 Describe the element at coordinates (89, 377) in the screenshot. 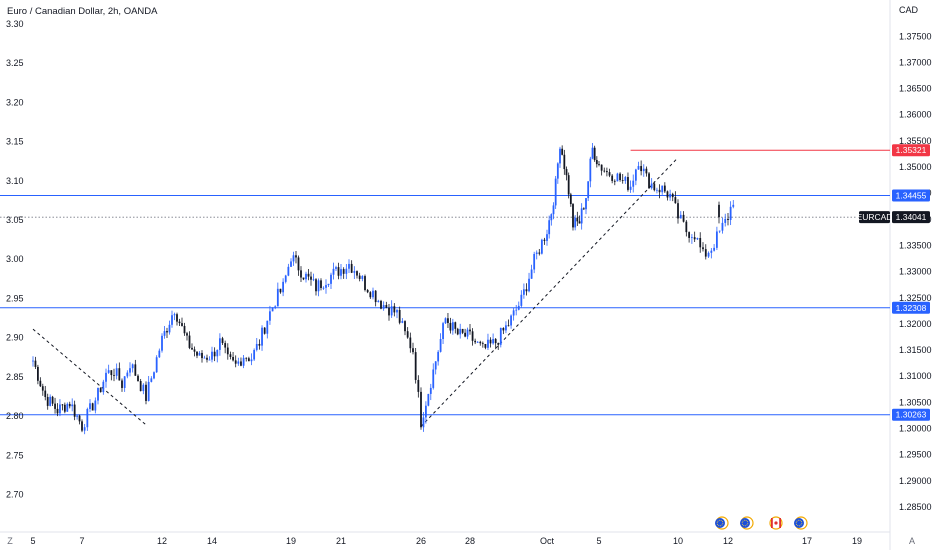

I see `trendline` at that location.